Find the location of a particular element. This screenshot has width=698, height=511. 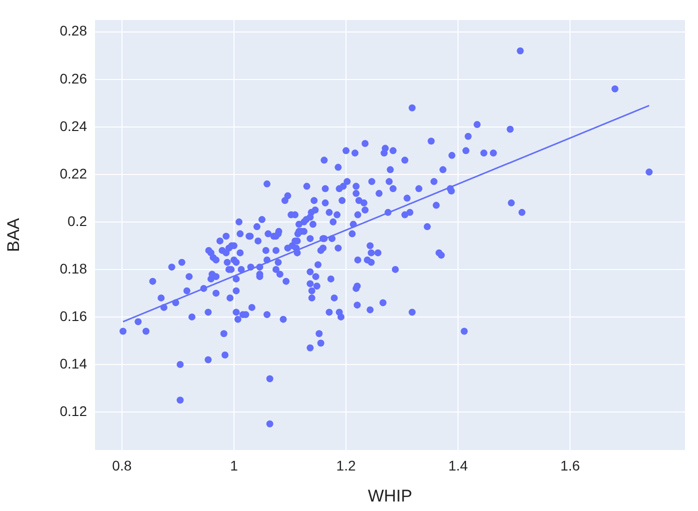

y-tick-label: 0.14 is located at coordinates (74, 363).